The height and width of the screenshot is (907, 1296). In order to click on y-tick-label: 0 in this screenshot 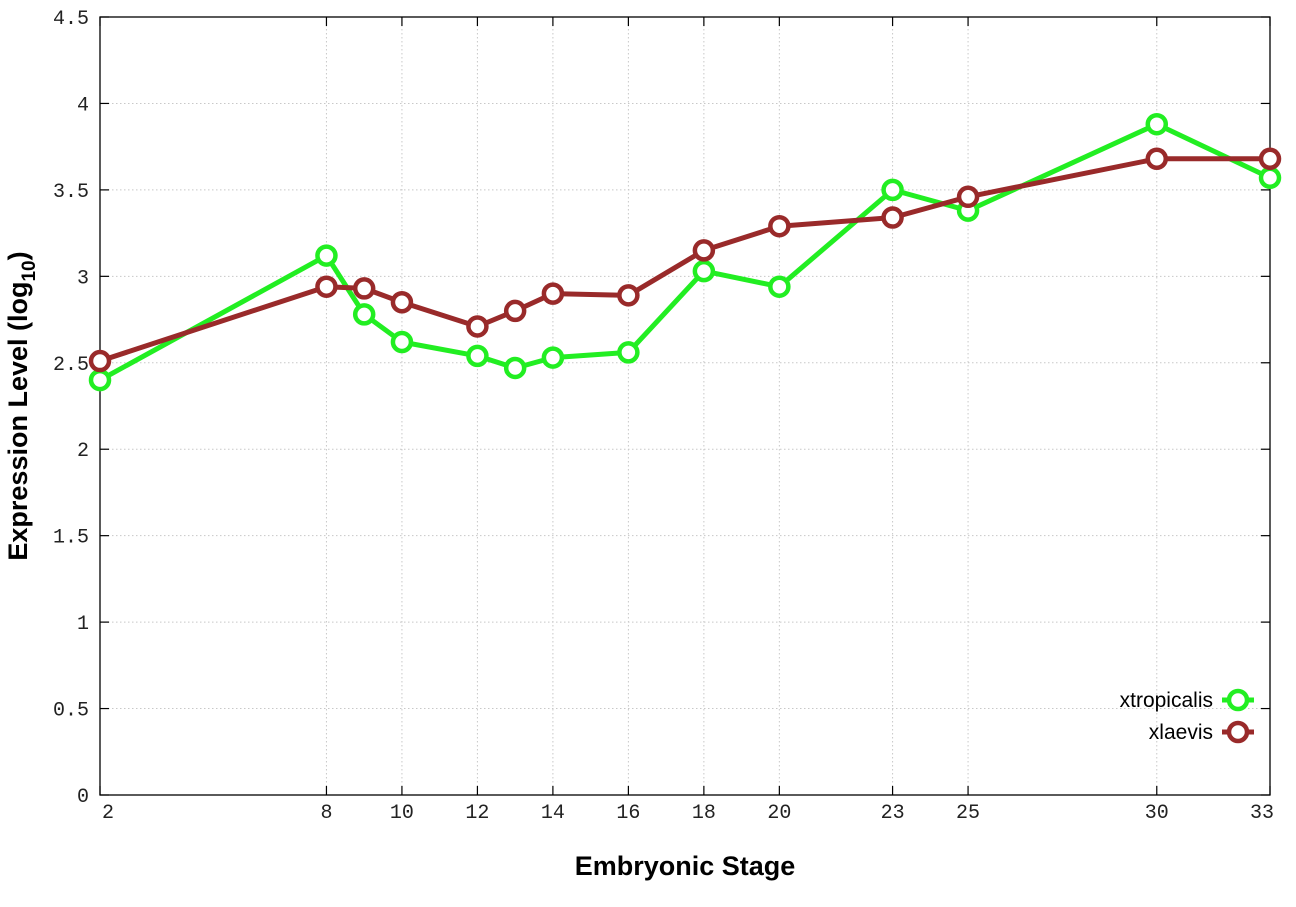, I will do `click(83, 797)`.